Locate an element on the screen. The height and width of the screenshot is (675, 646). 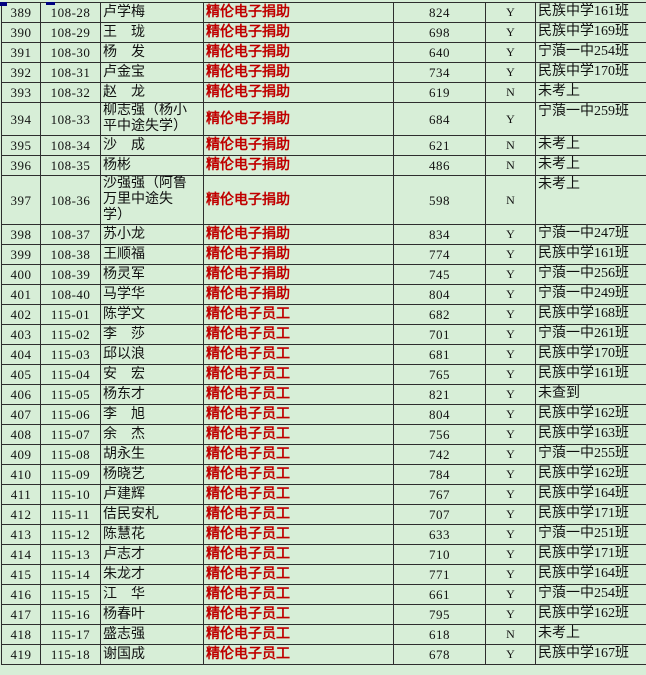
cell-score: 598 is located at coordinates (440, 200).